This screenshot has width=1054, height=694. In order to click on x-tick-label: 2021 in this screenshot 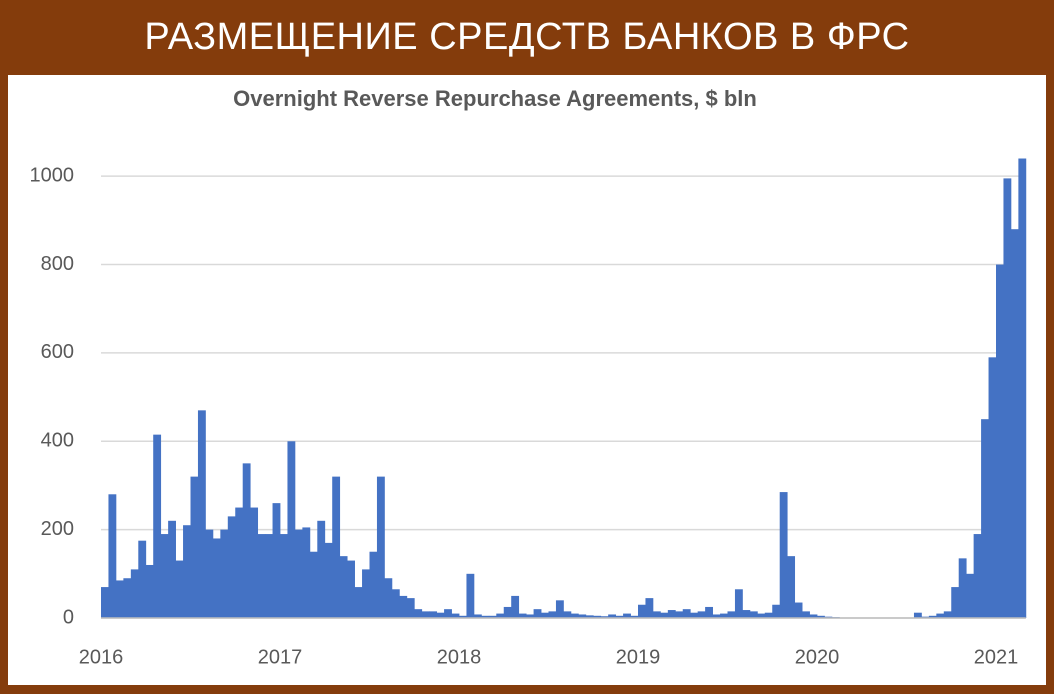, I will do `click(996, 657)`.